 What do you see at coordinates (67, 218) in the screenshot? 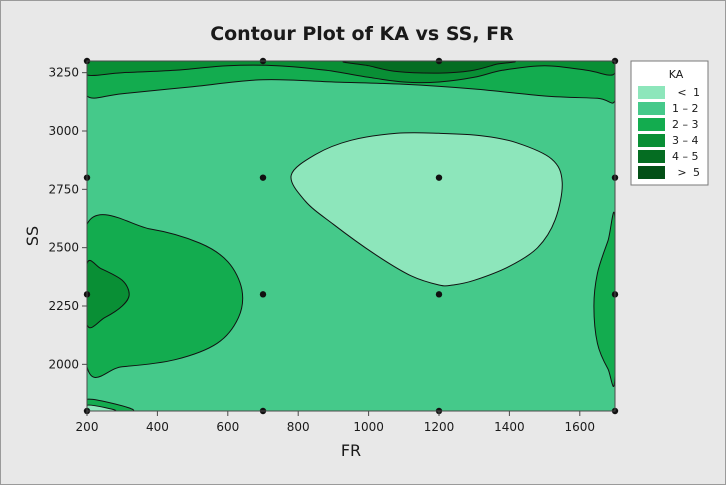
I see `y-axis: 2000 2250 2500 2750 3000 3250` at bounding box center [67, 218].